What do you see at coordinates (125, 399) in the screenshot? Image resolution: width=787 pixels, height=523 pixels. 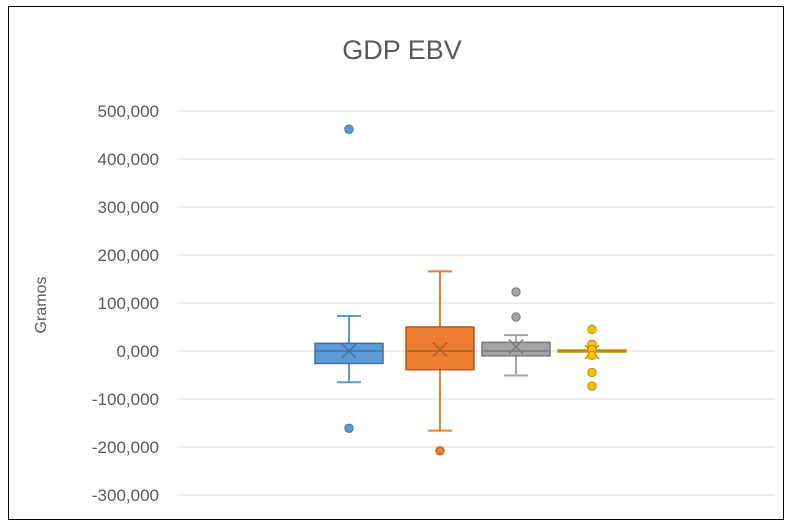 I see `y-tick-label: -100,000` at bounding box center [125, 399].